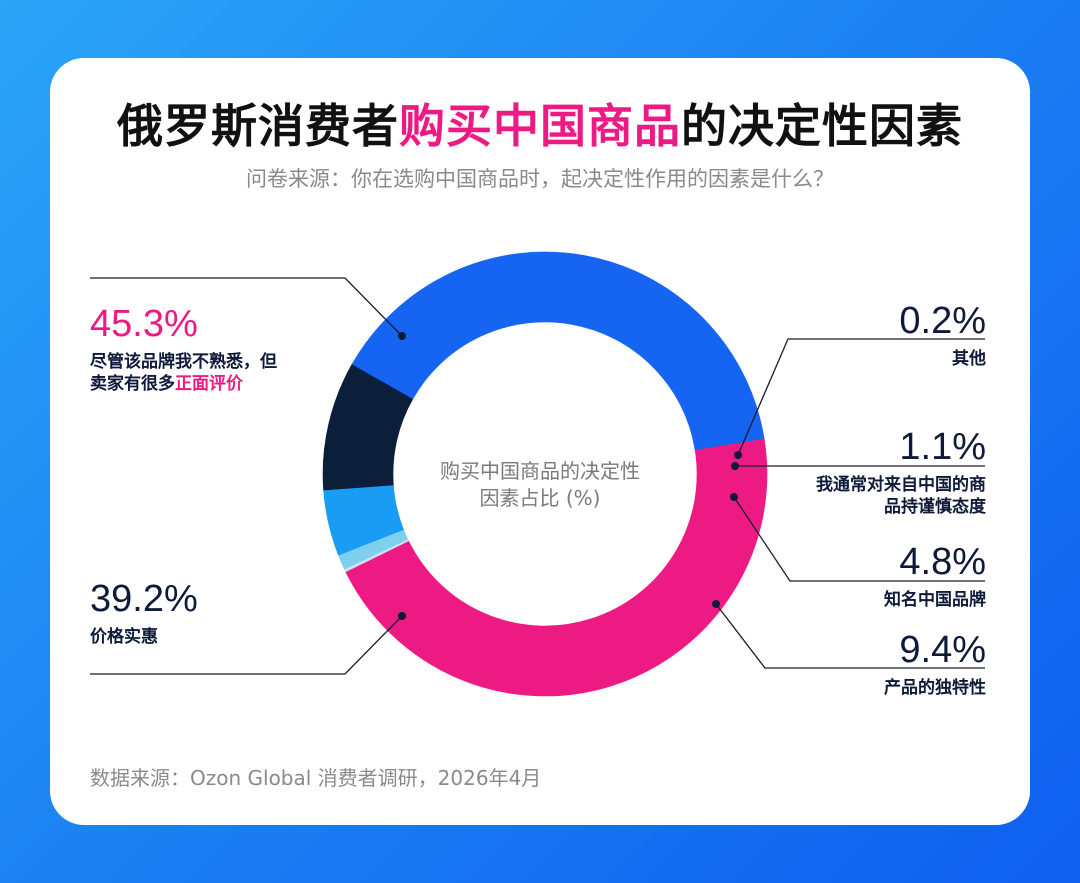  I want to click on desc-positive-reviews-prefix: 卖家有很多, so click(132, 384).